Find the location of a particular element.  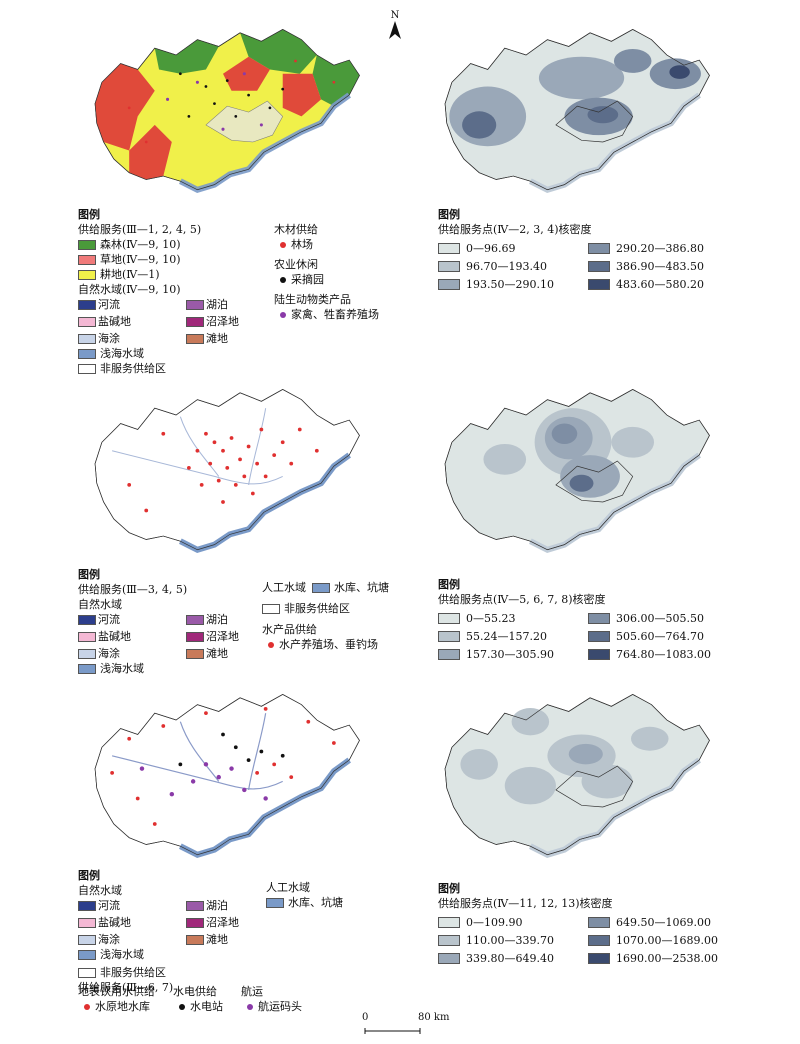

forest-farm-label: 林场 is located at coordinates (302, 244).